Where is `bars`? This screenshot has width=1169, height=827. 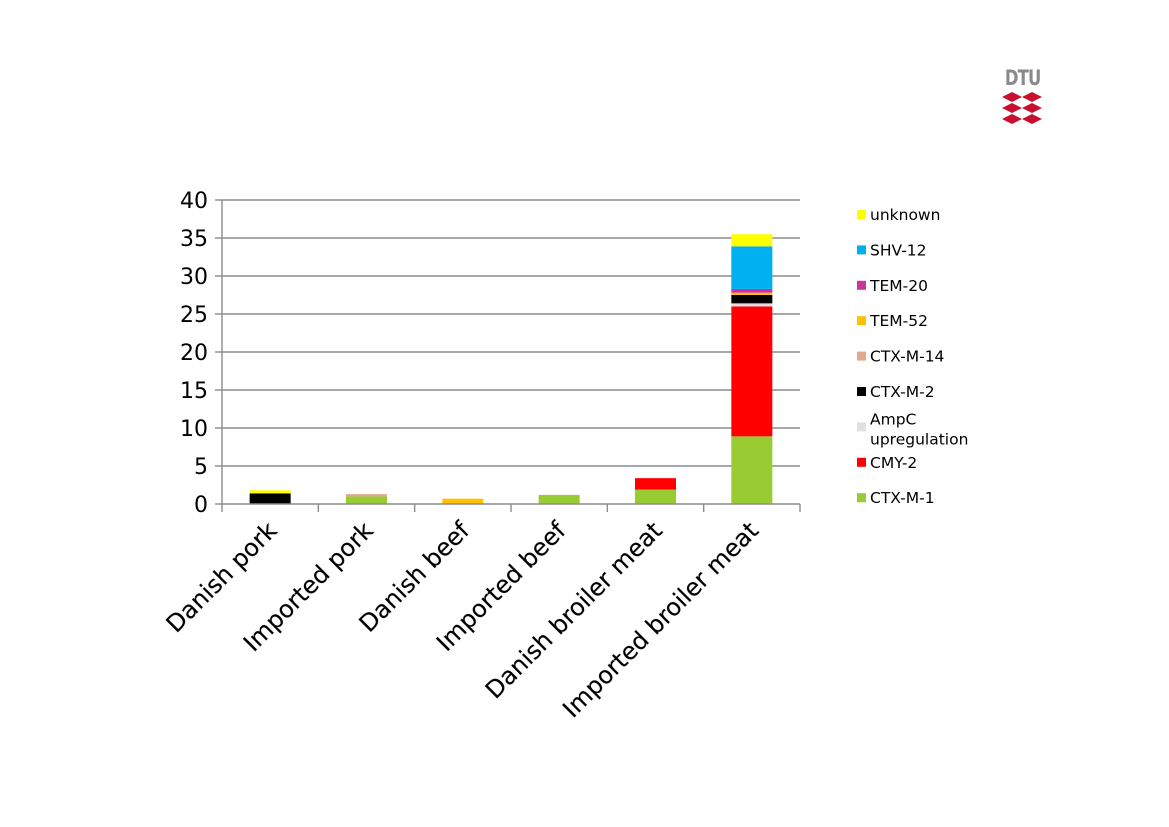 bars is located at coordinates (511, 369).